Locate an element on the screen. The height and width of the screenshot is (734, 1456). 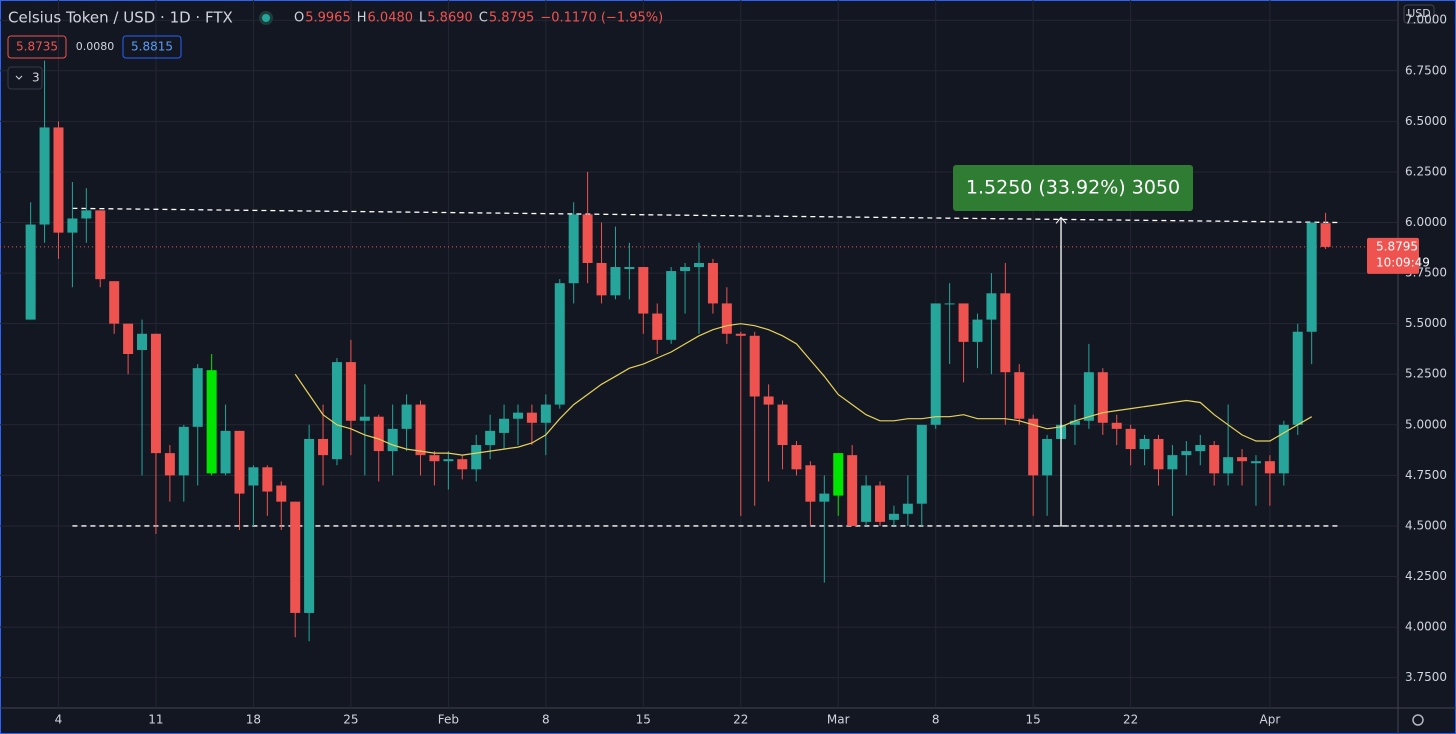
ohlc-key: L is located at coordinates (423, 18).